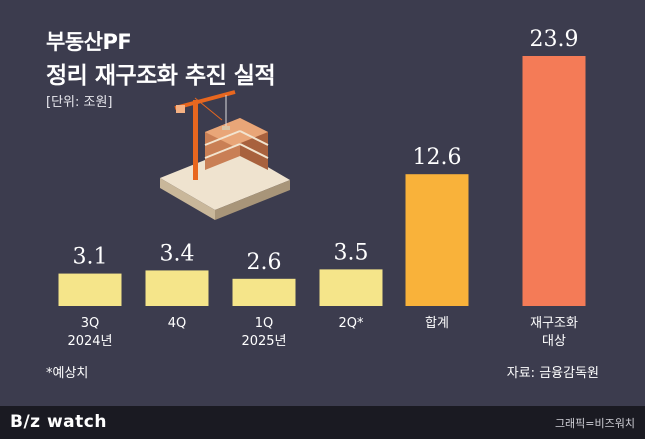  I want to click on value-label-1: 3.4, so click(177, 253).